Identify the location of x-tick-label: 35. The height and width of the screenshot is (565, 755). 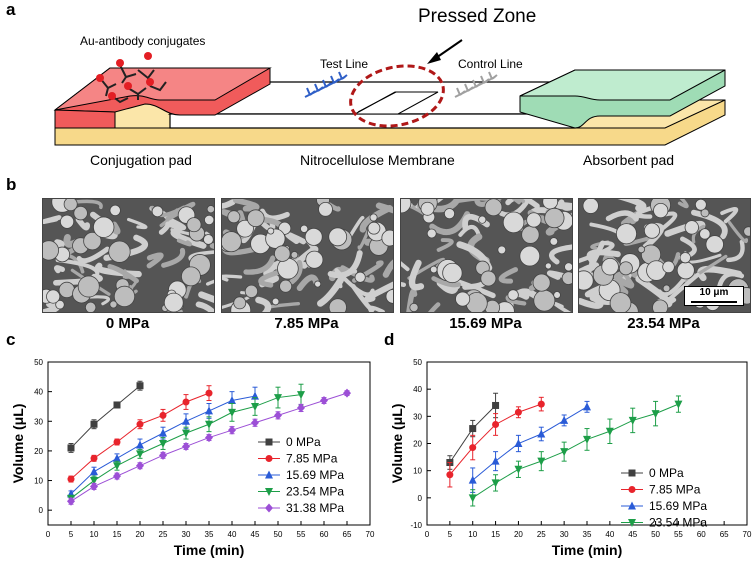
(587, 534).